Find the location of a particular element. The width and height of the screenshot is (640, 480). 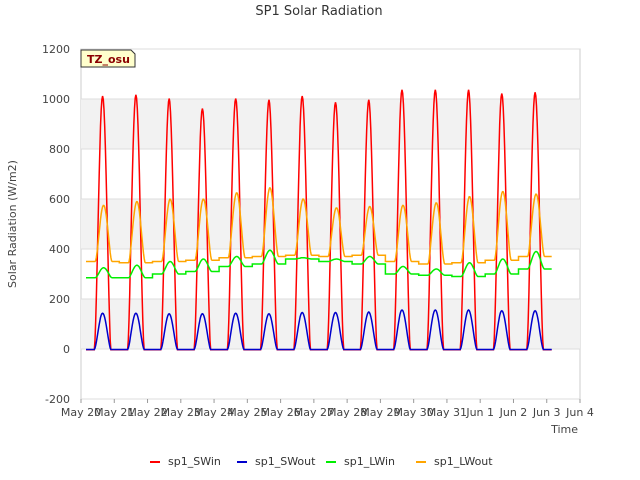

tz-annotation-label: TZ_osu is located at coordinates (108, 59).